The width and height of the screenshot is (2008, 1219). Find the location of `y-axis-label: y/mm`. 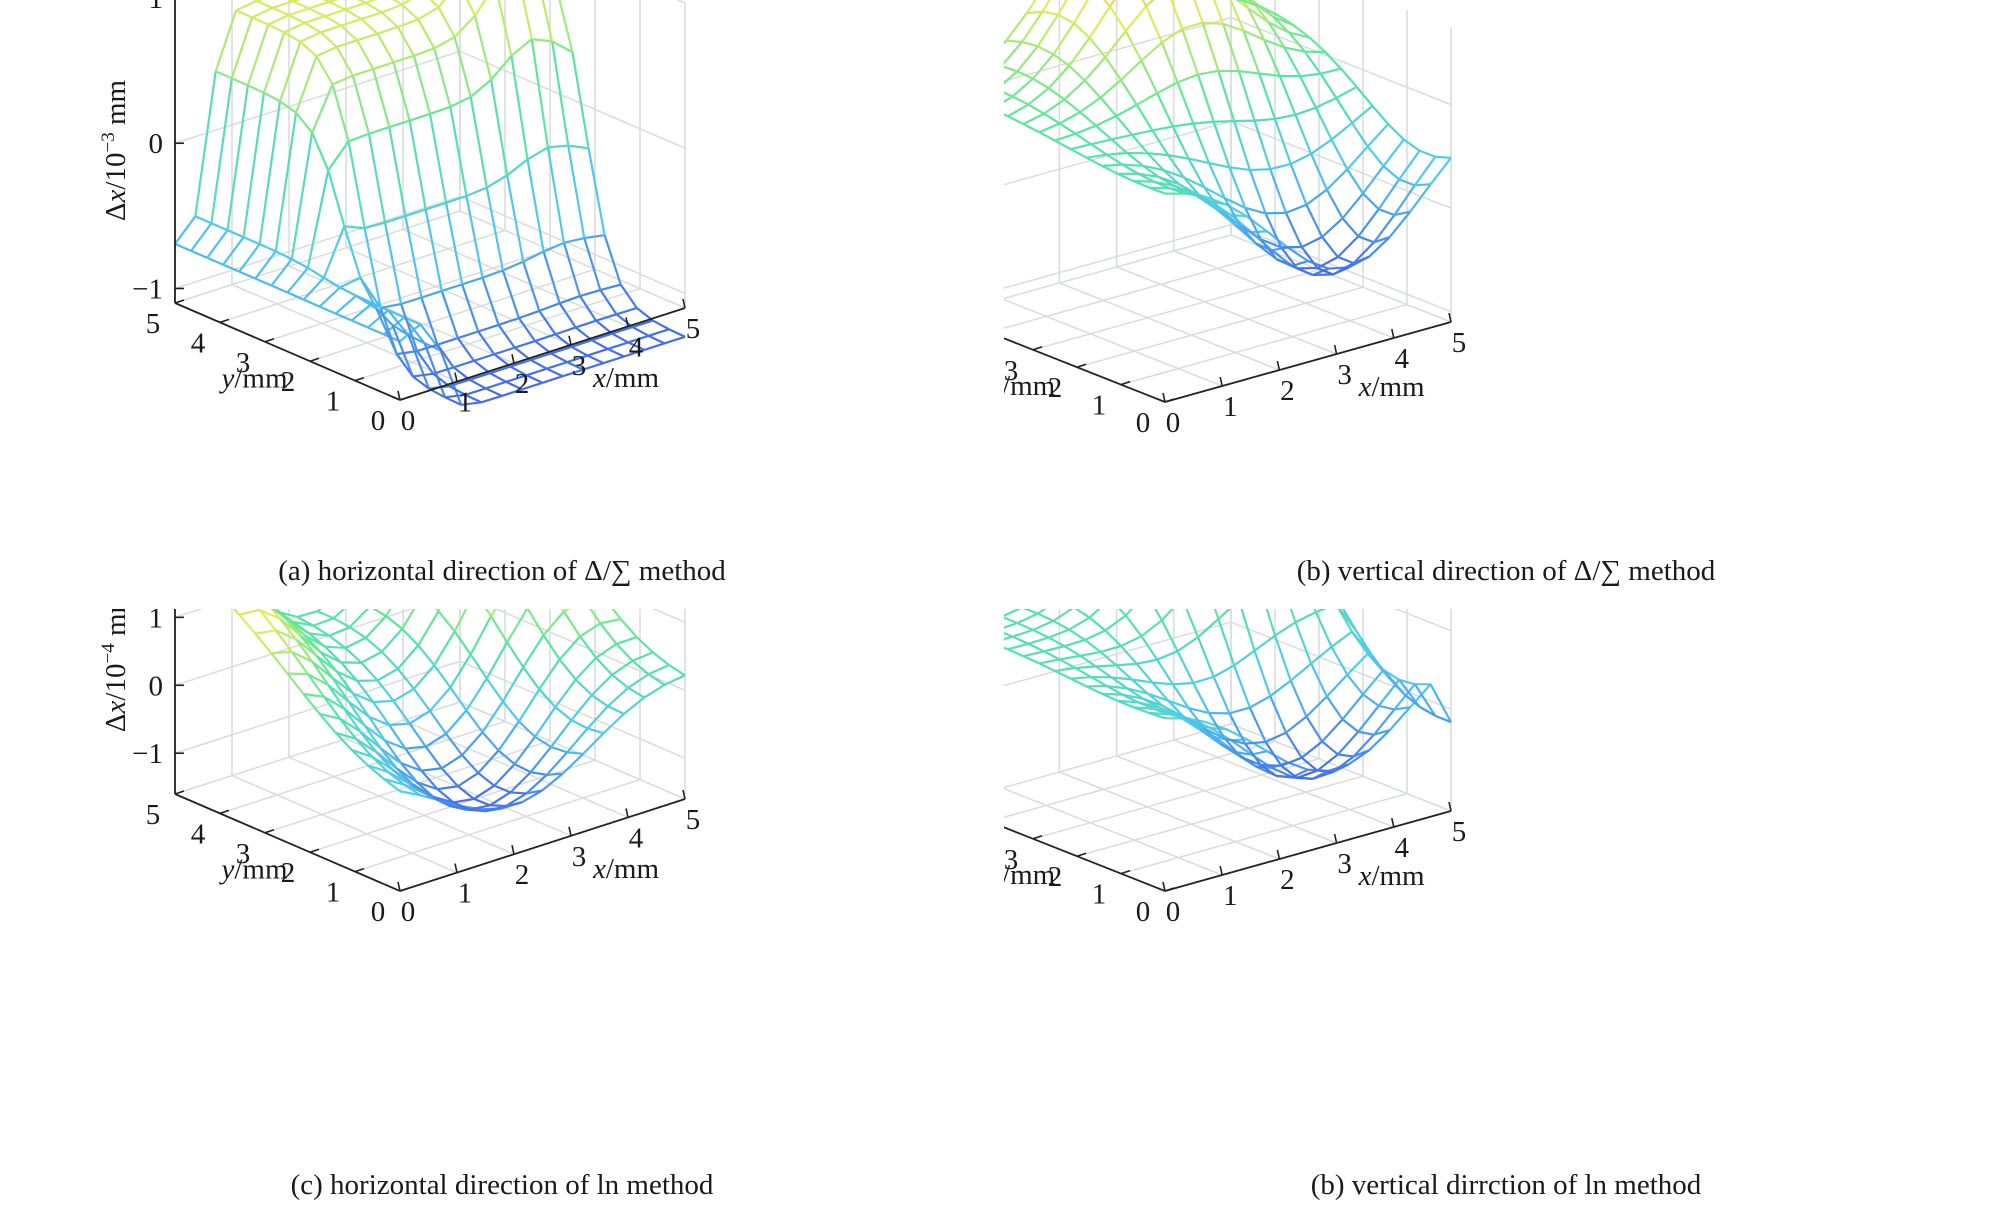

y-axis-label: y/mm is located at coordinates (252, 870).